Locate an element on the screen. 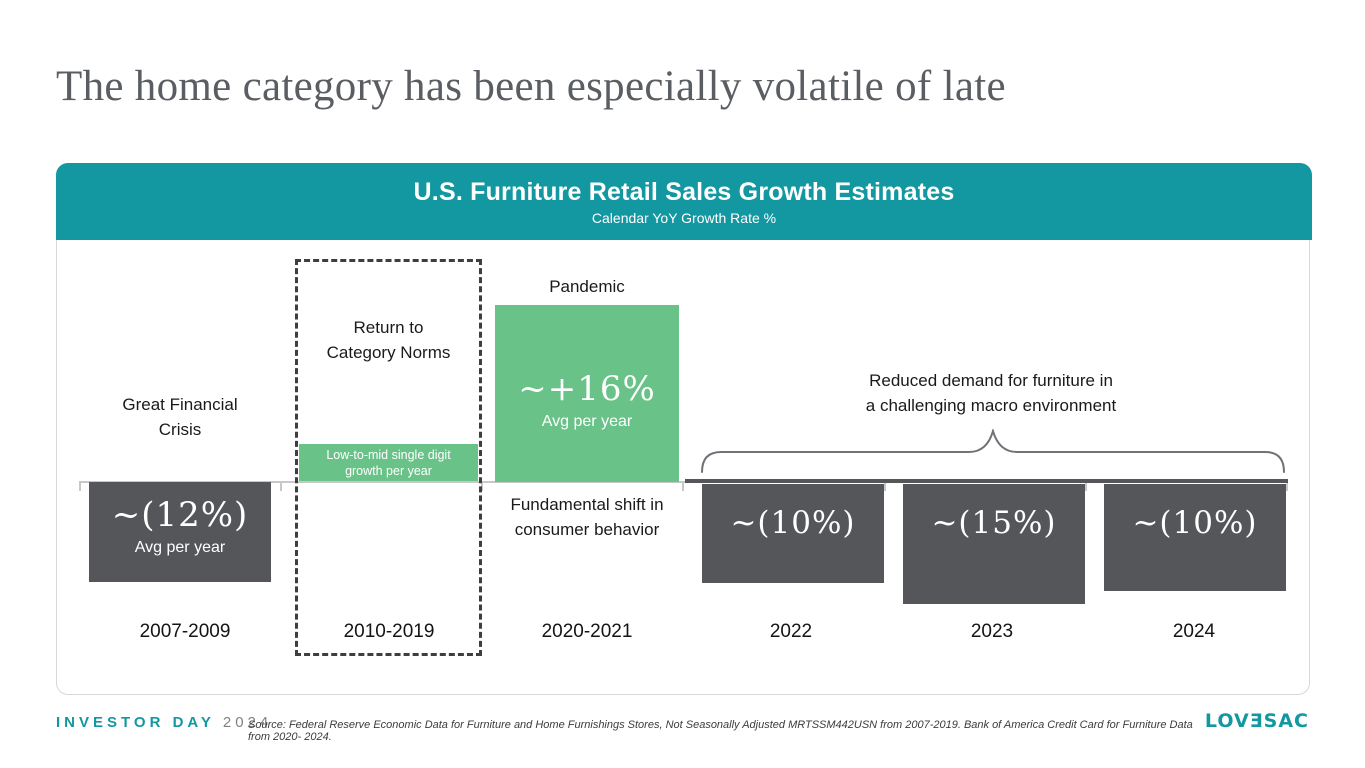  x-axis-label-2020-2021: 2020-2021 is located at coordinates (587, 631).